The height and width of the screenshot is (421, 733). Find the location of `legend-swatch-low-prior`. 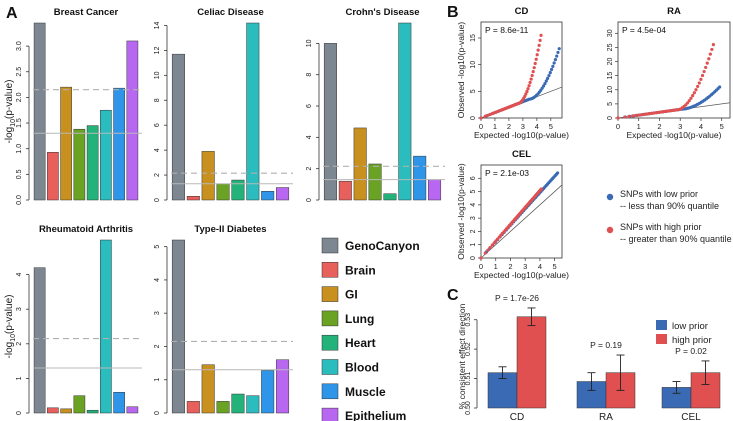

legend-swatch-low-prior is located at coordinates (661, 325).